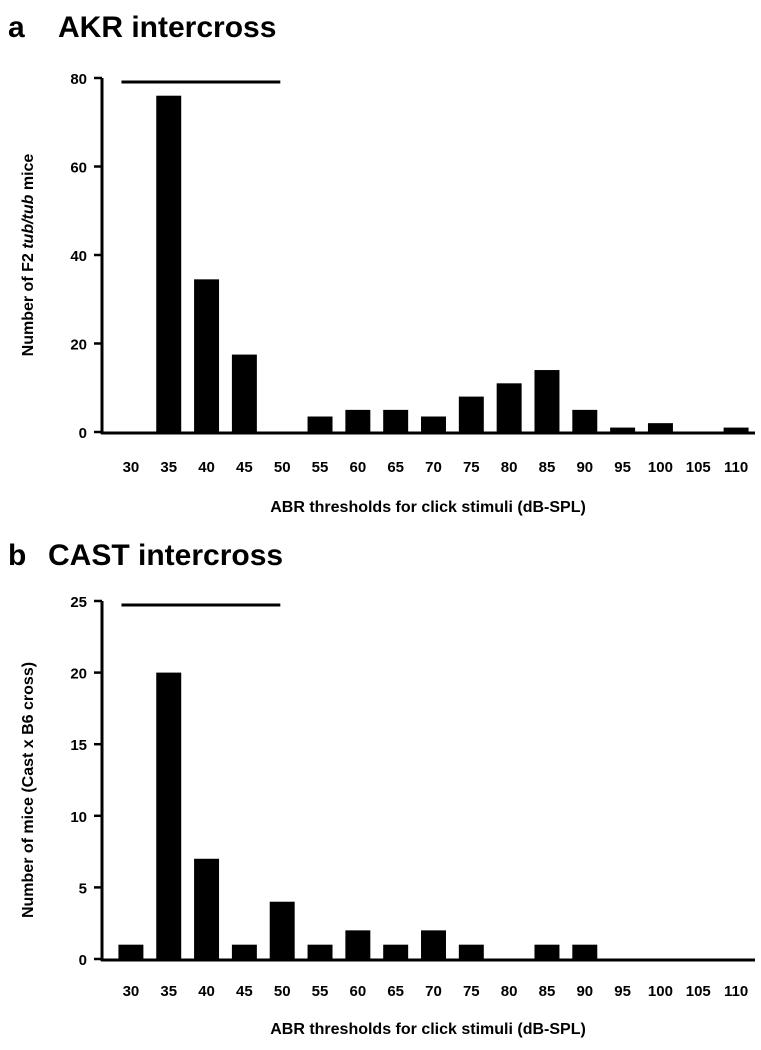  What do you see at coordinates (165, 555) in the screenshot?
I see `panel-b-title: CAST intercross` at bounding box center [165, 555].